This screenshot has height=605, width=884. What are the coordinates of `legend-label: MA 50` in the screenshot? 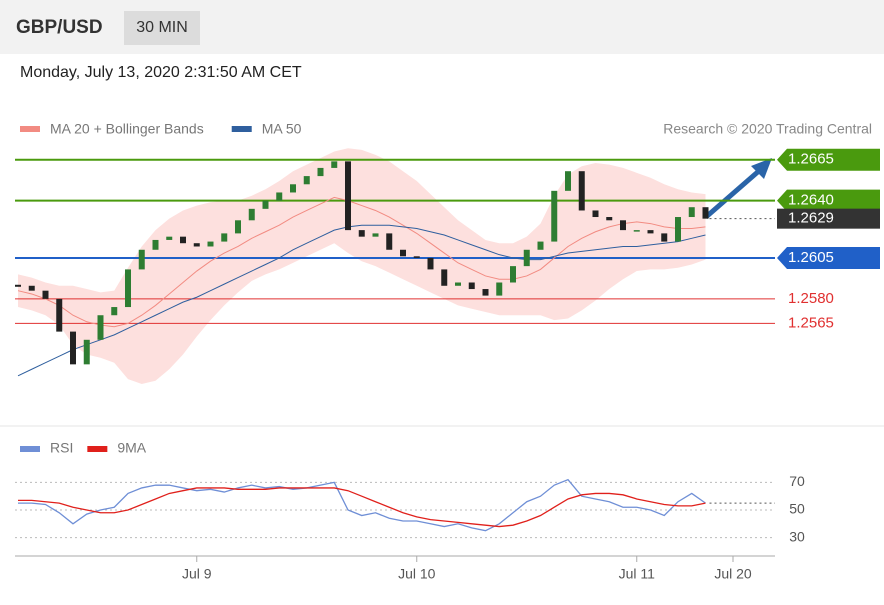 It's located at (282, 129).